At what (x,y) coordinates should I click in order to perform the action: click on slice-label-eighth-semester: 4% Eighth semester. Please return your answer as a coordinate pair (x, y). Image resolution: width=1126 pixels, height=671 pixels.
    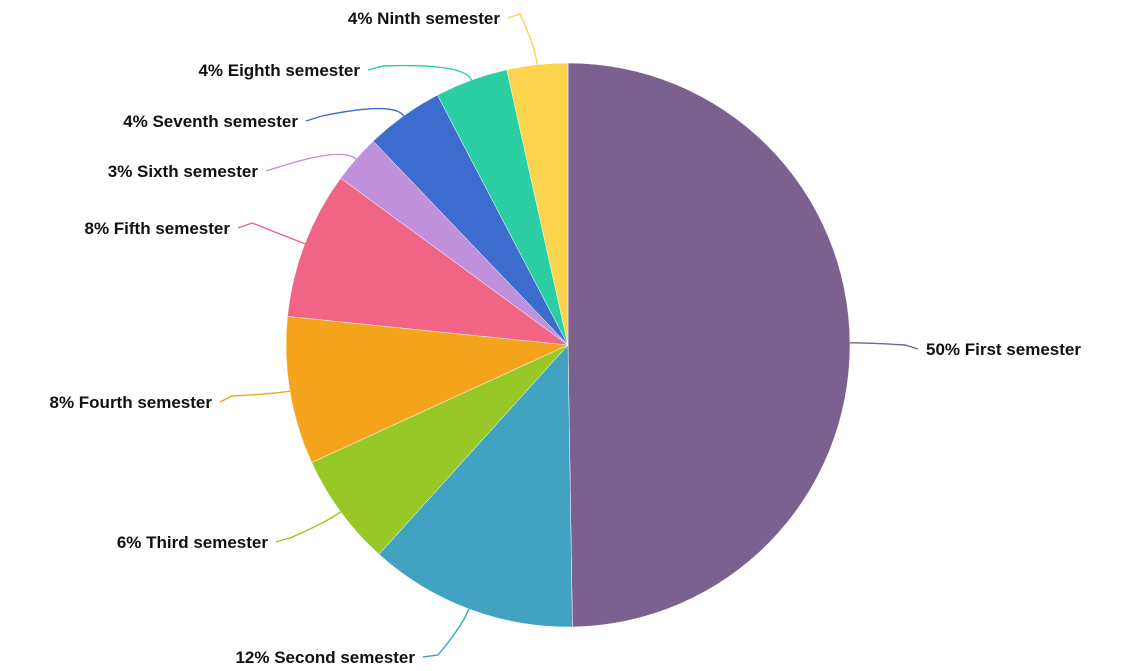
    Looking at the image, I should click on (279, 70).